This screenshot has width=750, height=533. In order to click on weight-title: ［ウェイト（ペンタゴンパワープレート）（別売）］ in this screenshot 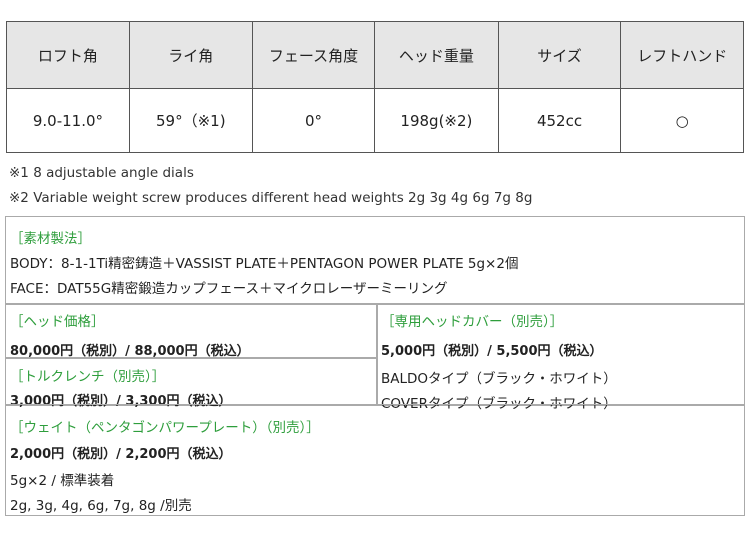, I will do `click(165, 428)`.